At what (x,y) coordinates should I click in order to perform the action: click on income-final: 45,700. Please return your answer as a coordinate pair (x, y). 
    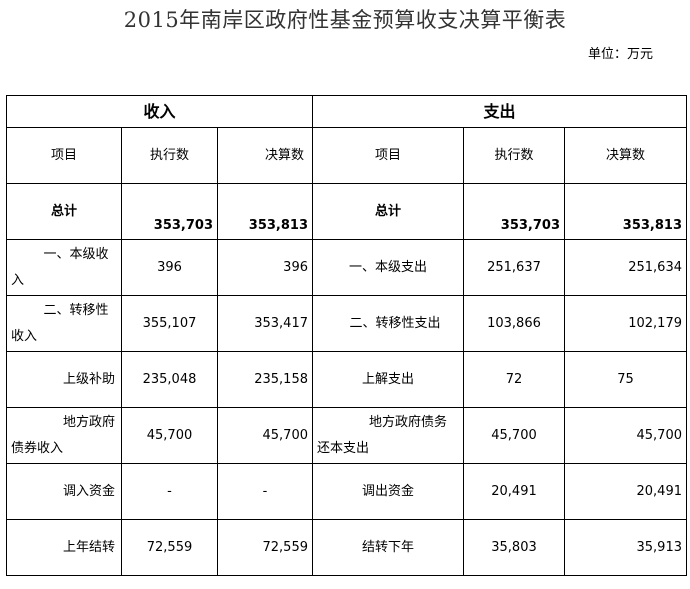
    Looking at the image, I should click on (265, 435).